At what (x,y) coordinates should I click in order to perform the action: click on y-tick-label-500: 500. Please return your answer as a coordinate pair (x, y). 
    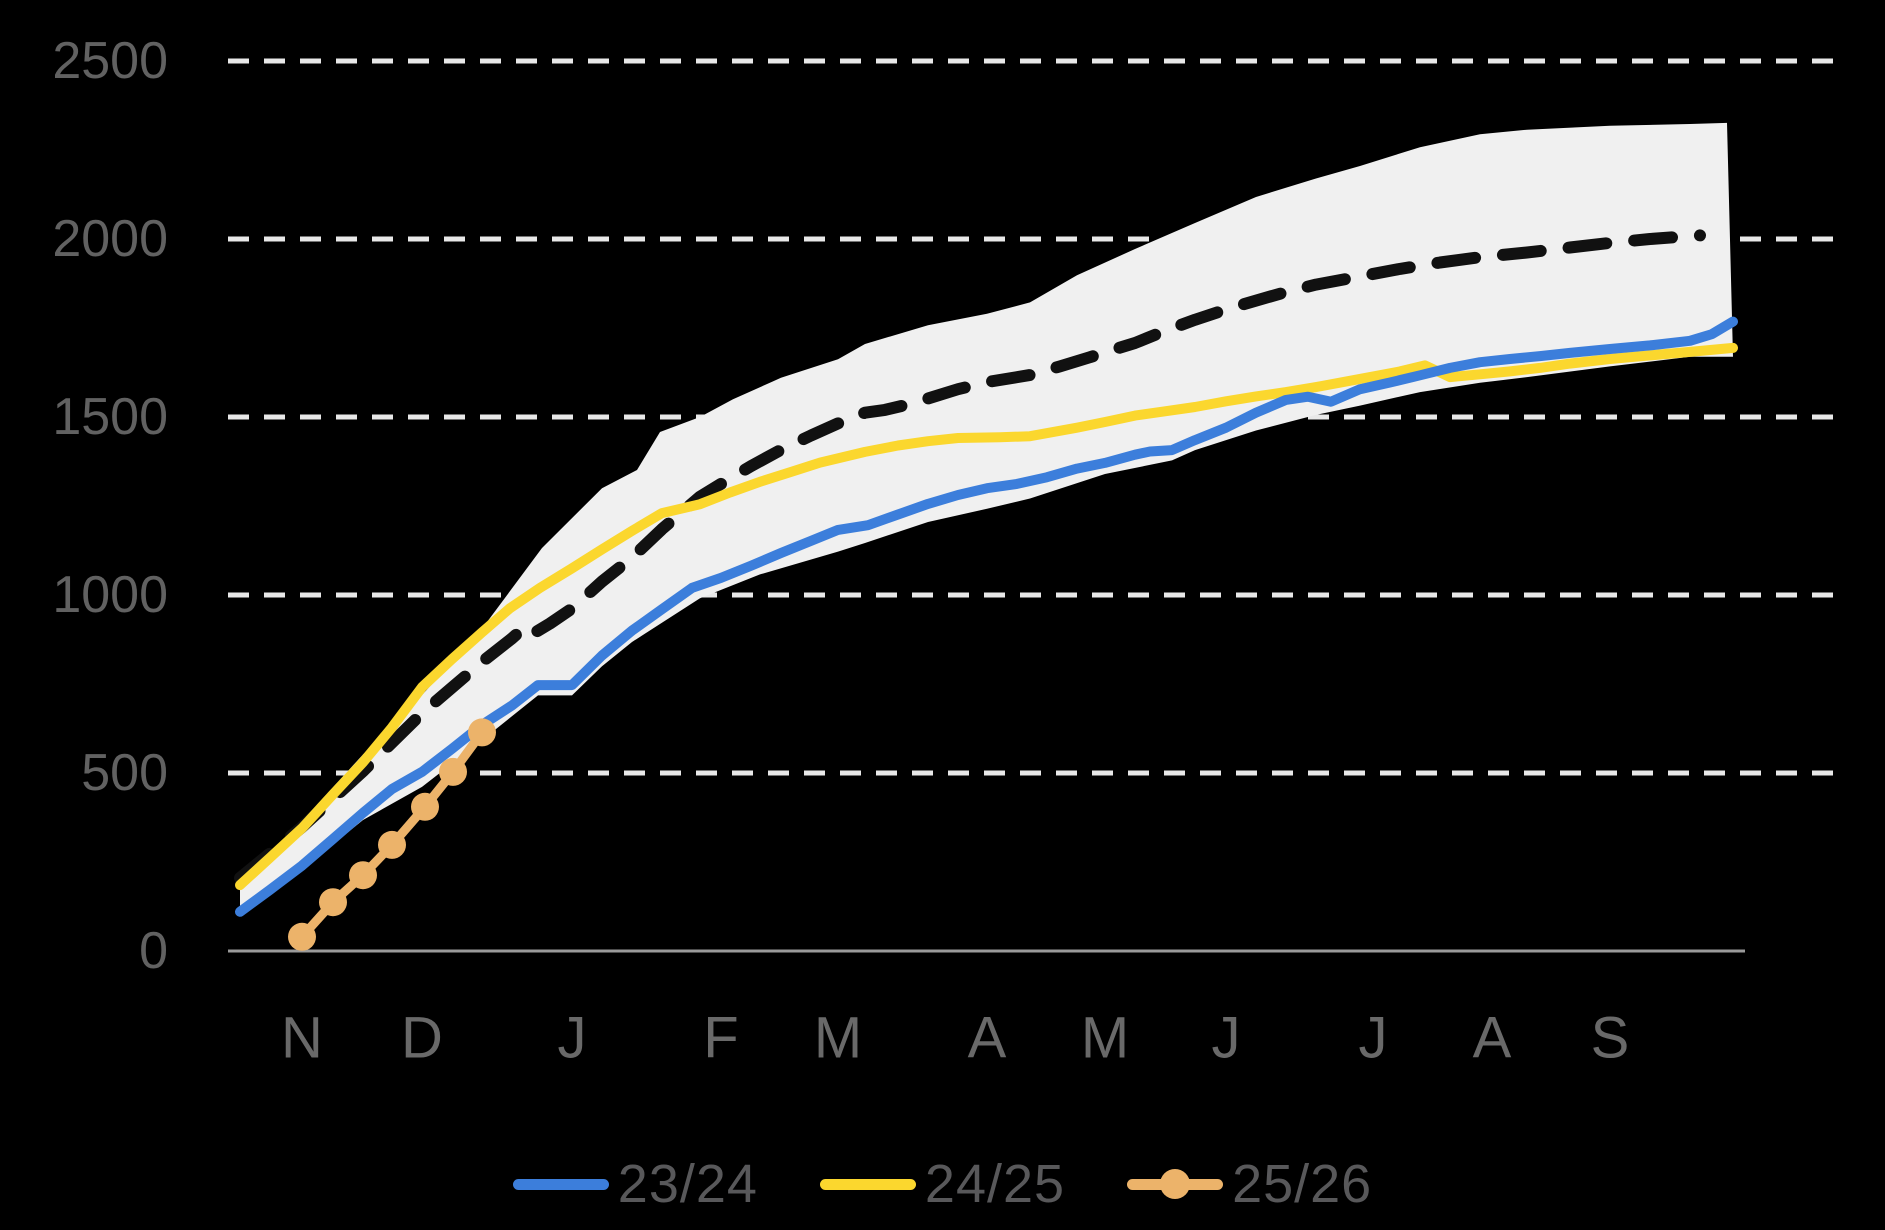
    Looking at the image, I should click on (124, 773).